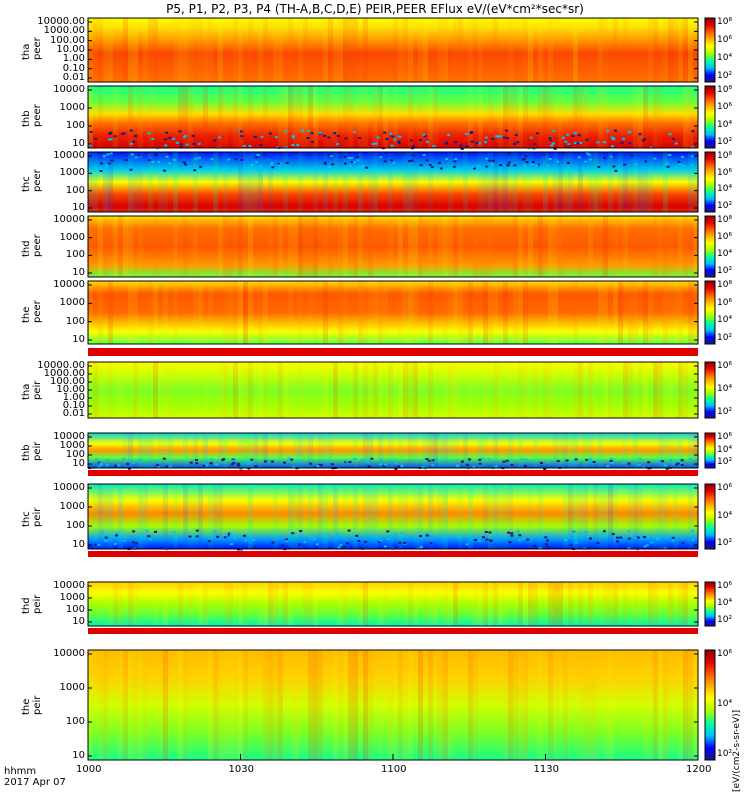  I want to click on colorbar-tick-label: 10⁶, so click(725, 654).